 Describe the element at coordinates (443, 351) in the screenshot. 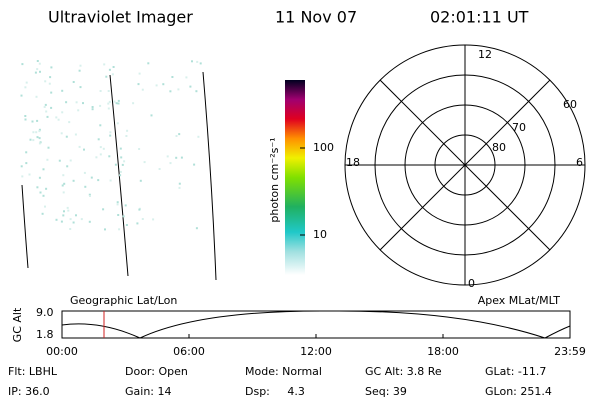

I see `orbit-x-tick-label: 18:00` at that location.